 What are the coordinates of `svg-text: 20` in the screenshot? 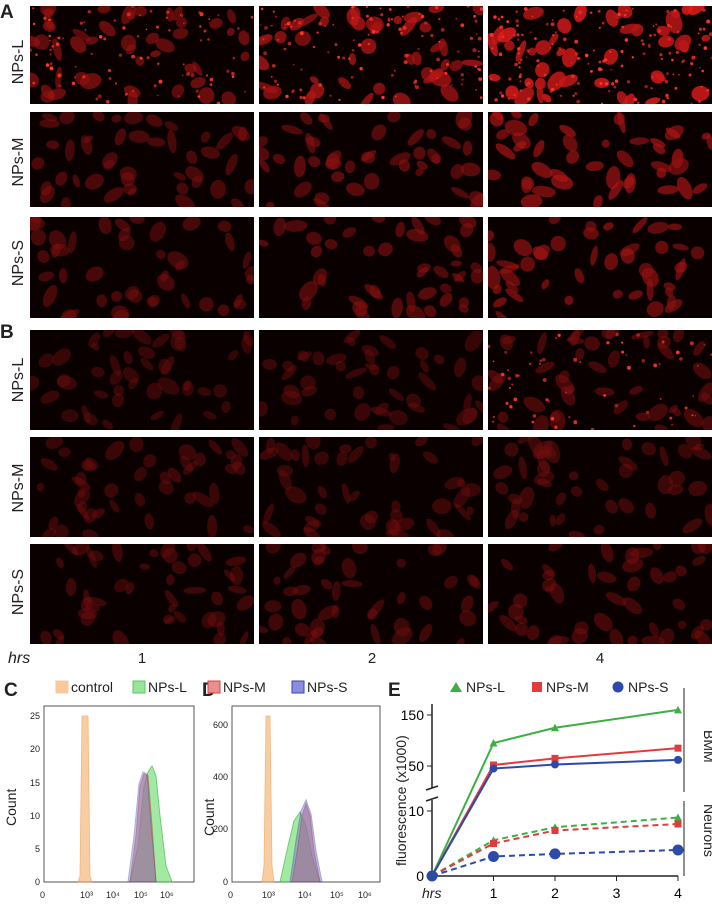 It's located at (35, 749).